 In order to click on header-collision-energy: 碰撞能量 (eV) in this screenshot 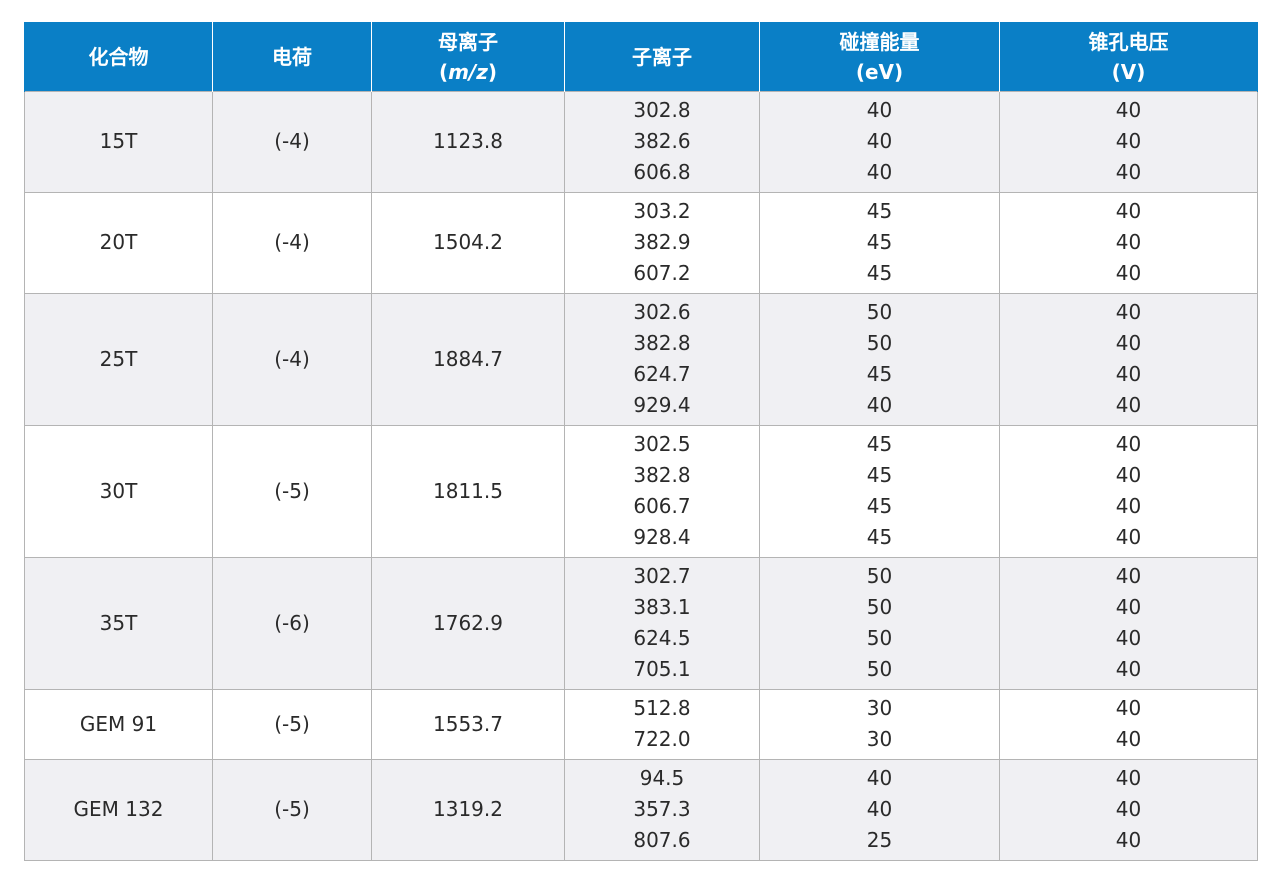, I will do `click(879, 57)`.